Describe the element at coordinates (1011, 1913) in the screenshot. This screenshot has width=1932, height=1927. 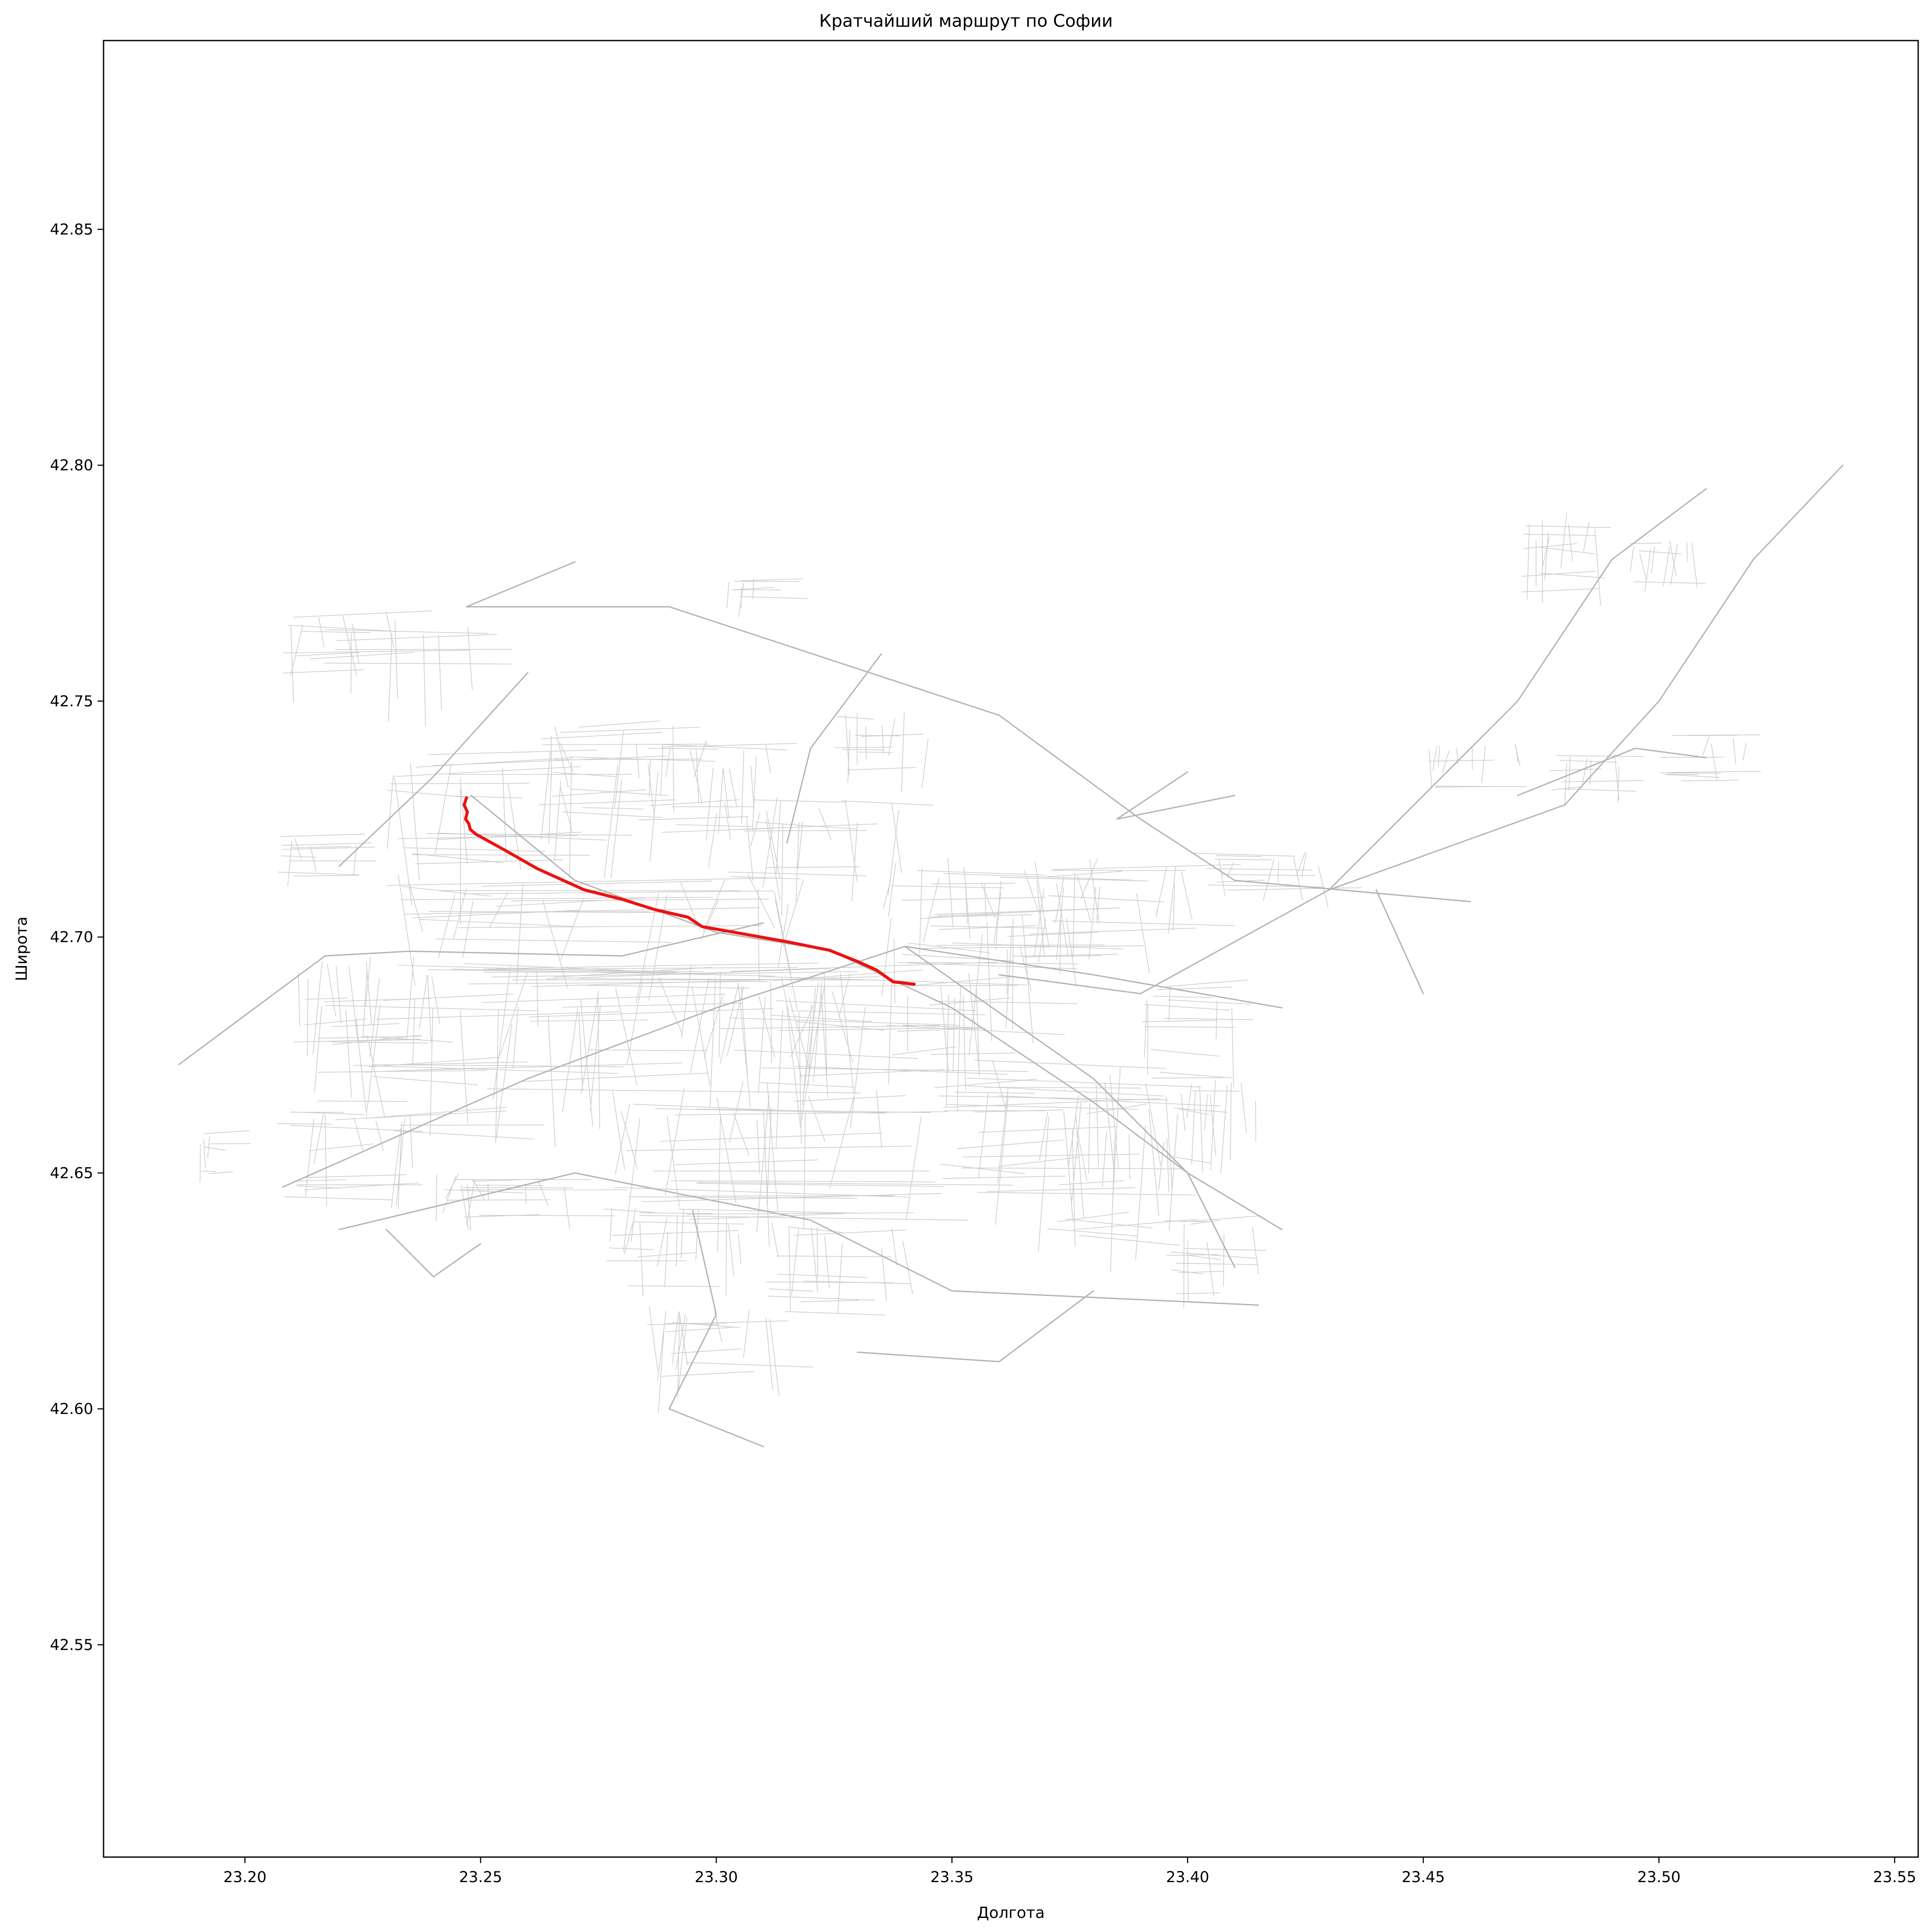
I see `x-axis-label: Долгота` at that location.